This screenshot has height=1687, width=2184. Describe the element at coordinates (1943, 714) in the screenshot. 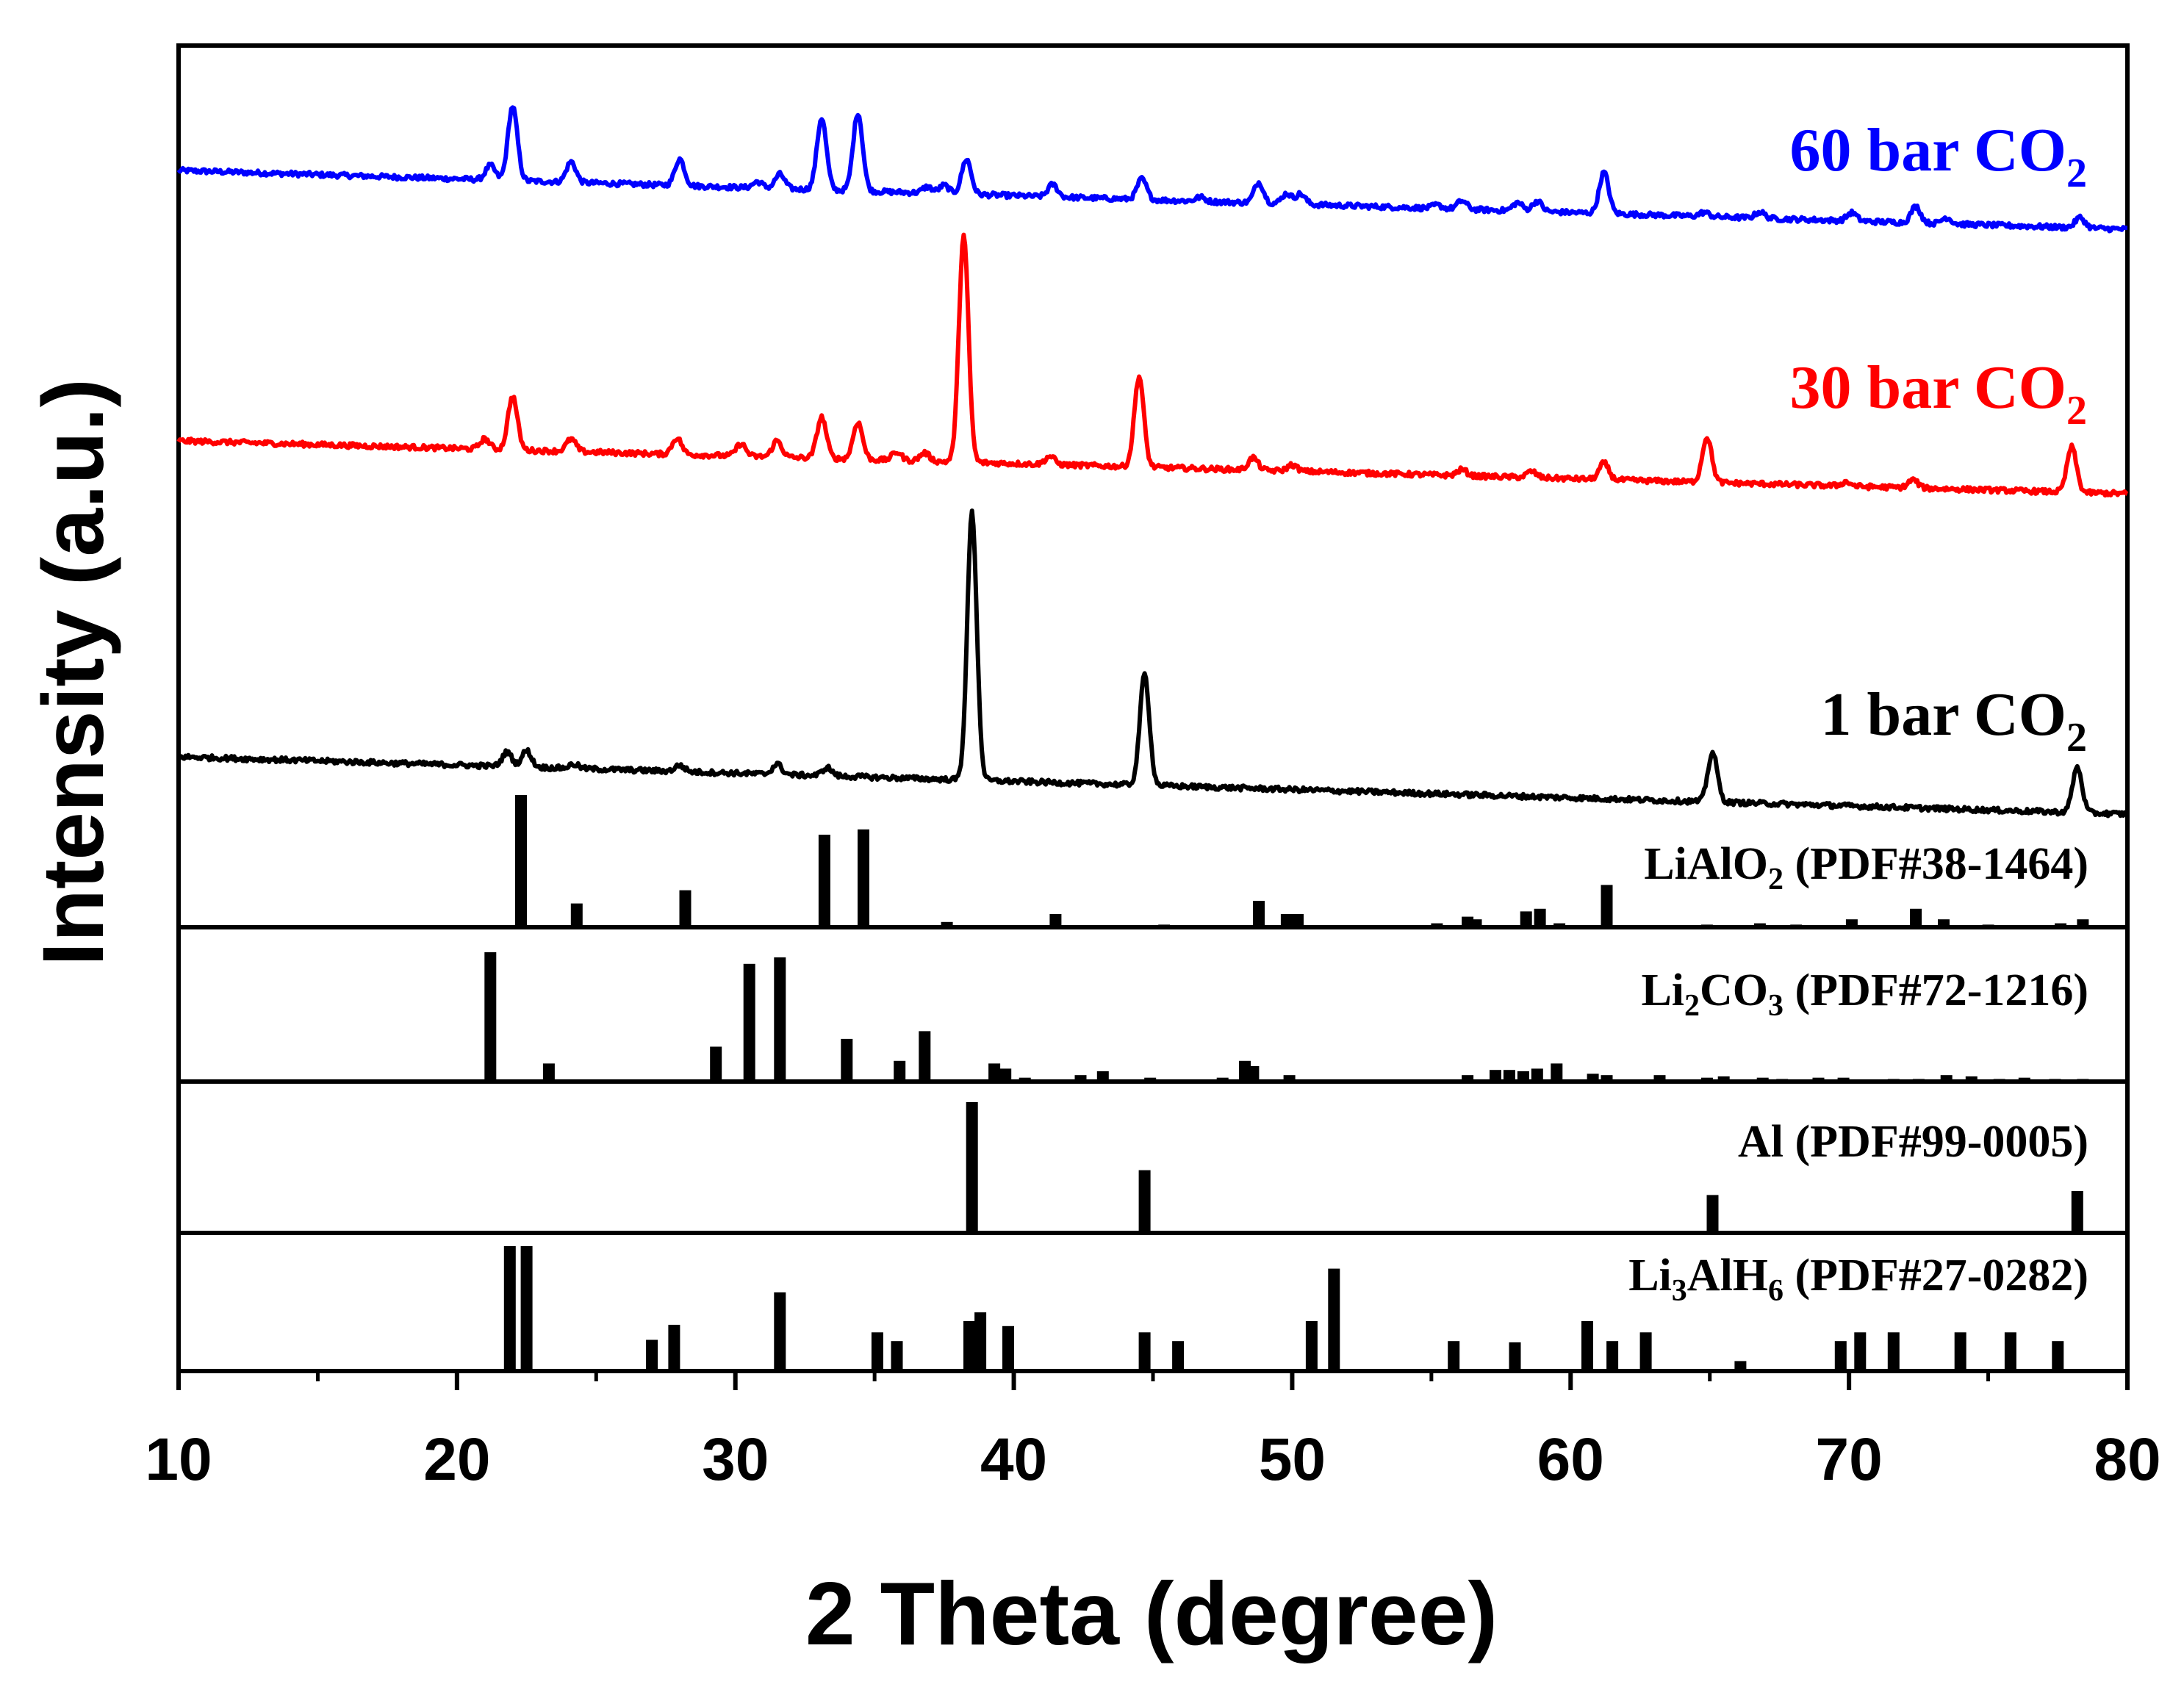

I see `series-label-text: 1 bar CO` at that location.